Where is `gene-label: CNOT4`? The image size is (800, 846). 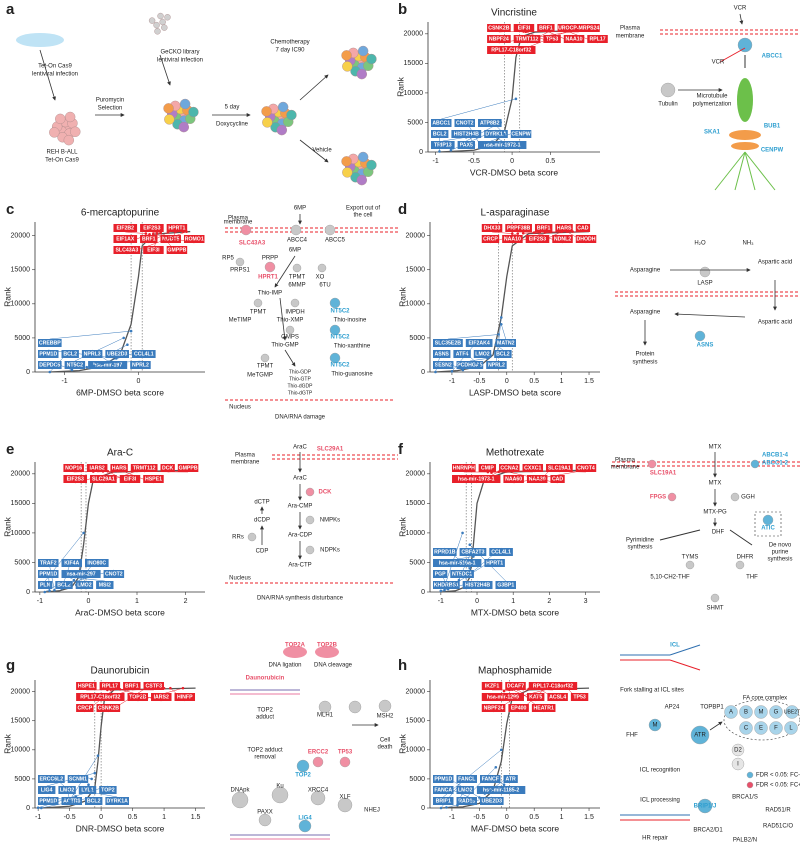 gene-label: CNOT4 is located at coordinates (586, 469).